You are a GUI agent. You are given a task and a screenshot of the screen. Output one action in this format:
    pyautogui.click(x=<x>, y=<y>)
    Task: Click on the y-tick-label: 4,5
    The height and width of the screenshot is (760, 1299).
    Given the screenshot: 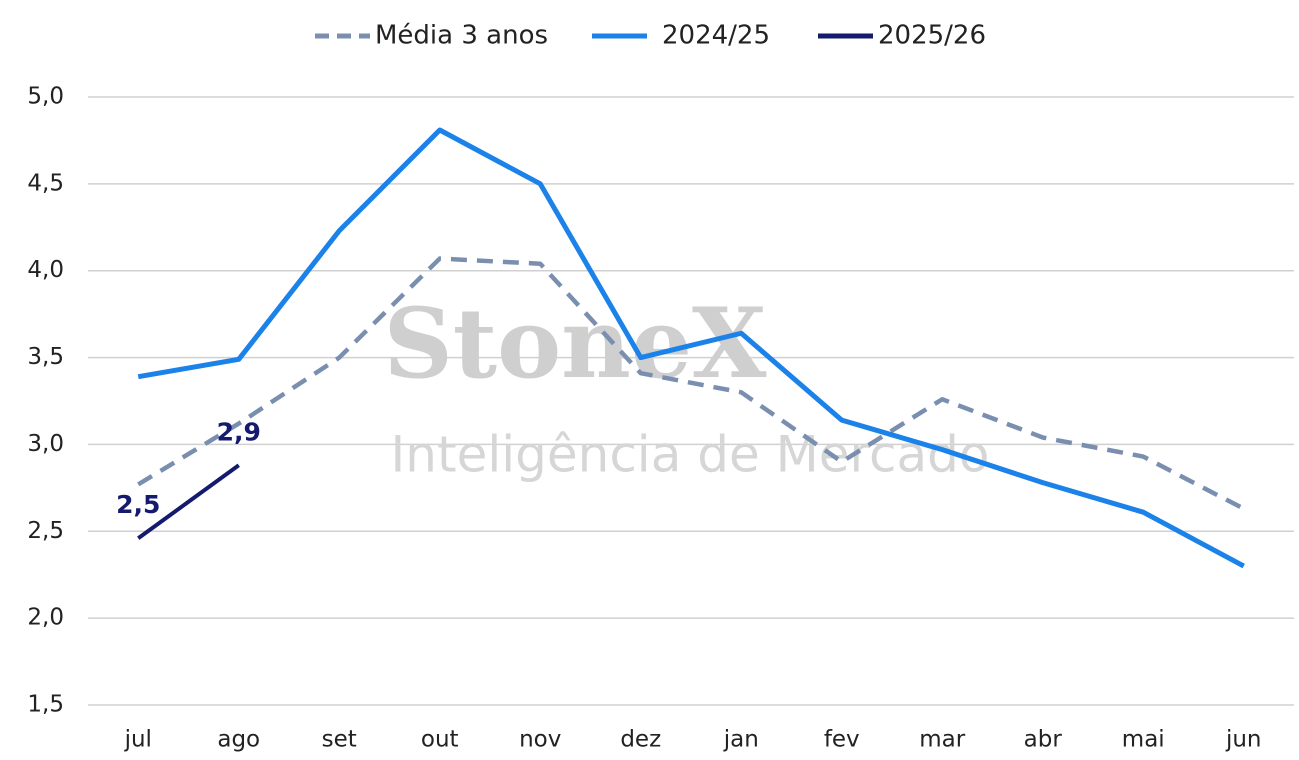 What is the action you would take?
    pyautogui.click(x=45, y=183)
    